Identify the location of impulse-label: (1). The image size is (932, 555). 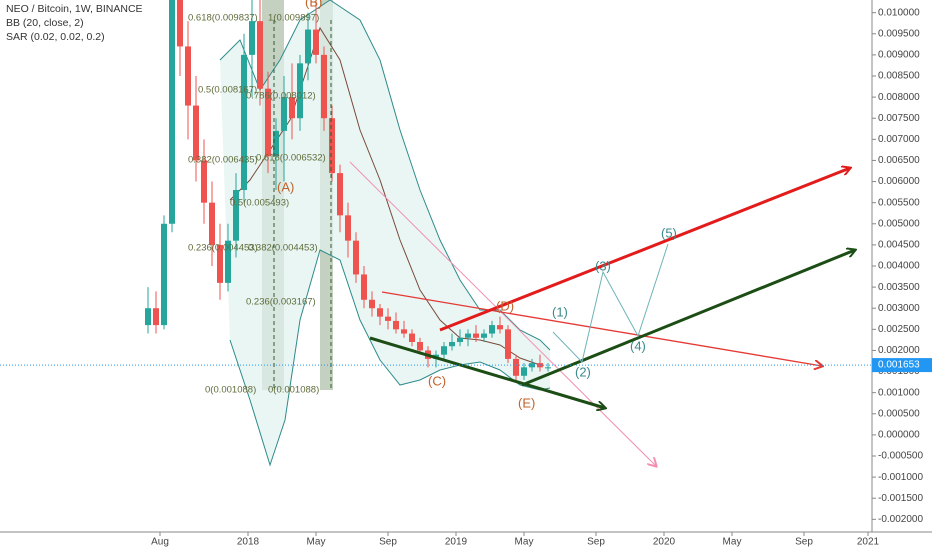
(560, 311).